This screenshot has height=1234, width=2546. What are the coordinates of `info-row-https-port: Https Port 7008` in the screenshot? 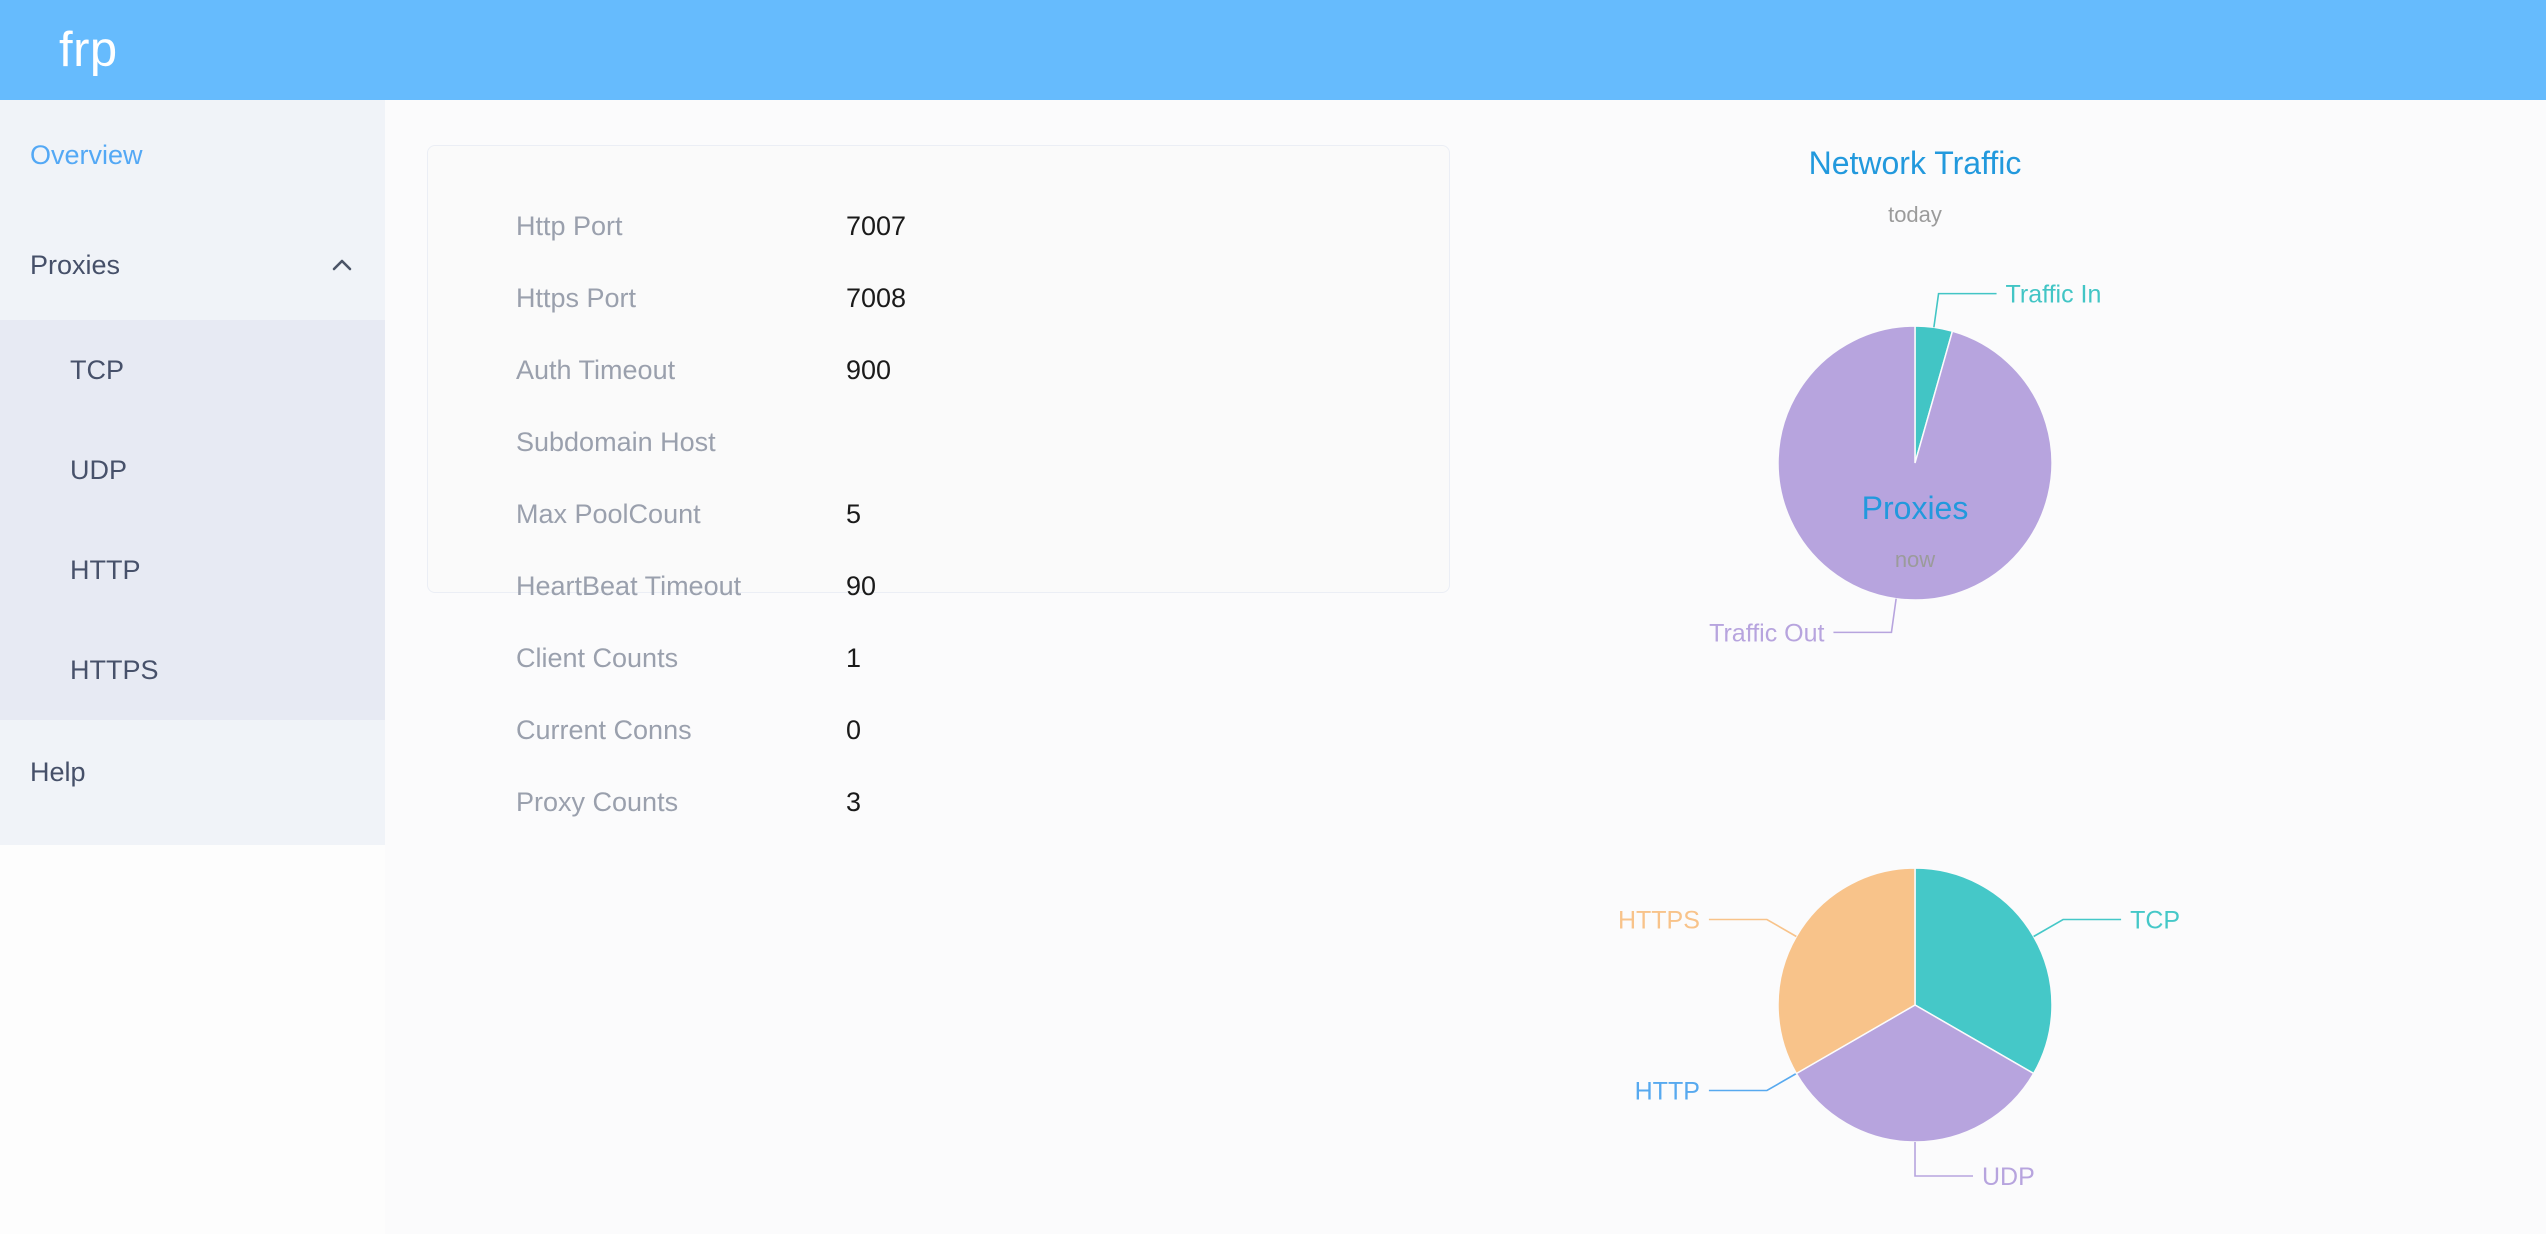 It's located at (938, 298).